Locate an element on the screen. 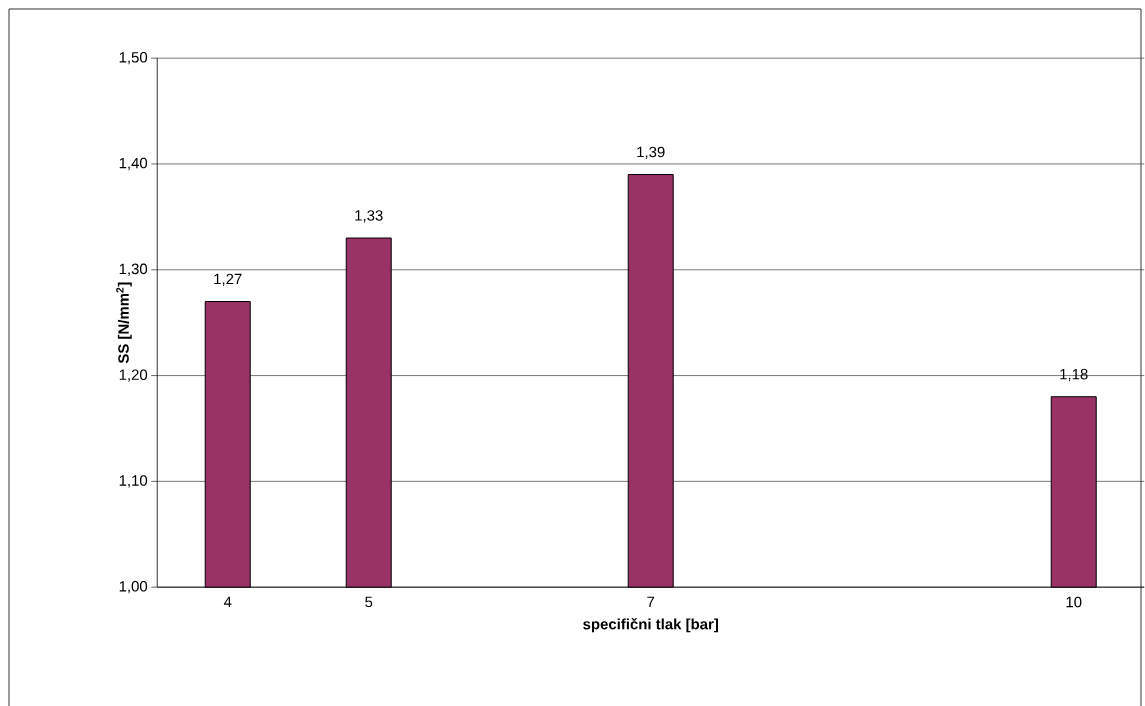  y-tick-label: 1,20 is located at coordinates (133, 375).